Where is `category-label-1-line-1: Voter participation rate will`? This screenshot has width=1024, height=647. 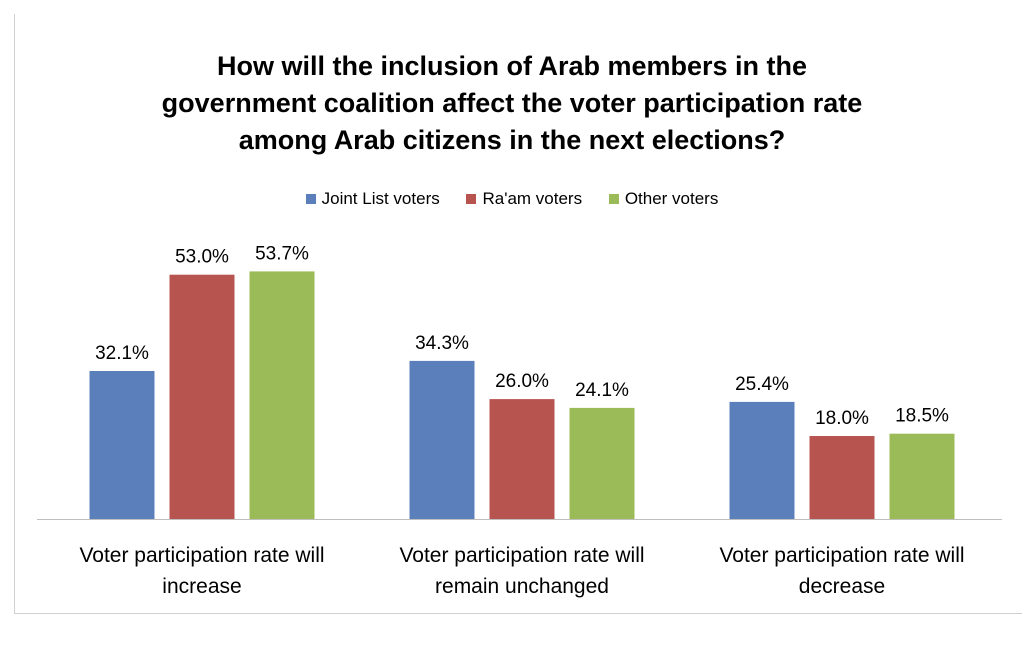
category-label-1-line-1: Voter participation rate will is located at coordinates (201, 555).